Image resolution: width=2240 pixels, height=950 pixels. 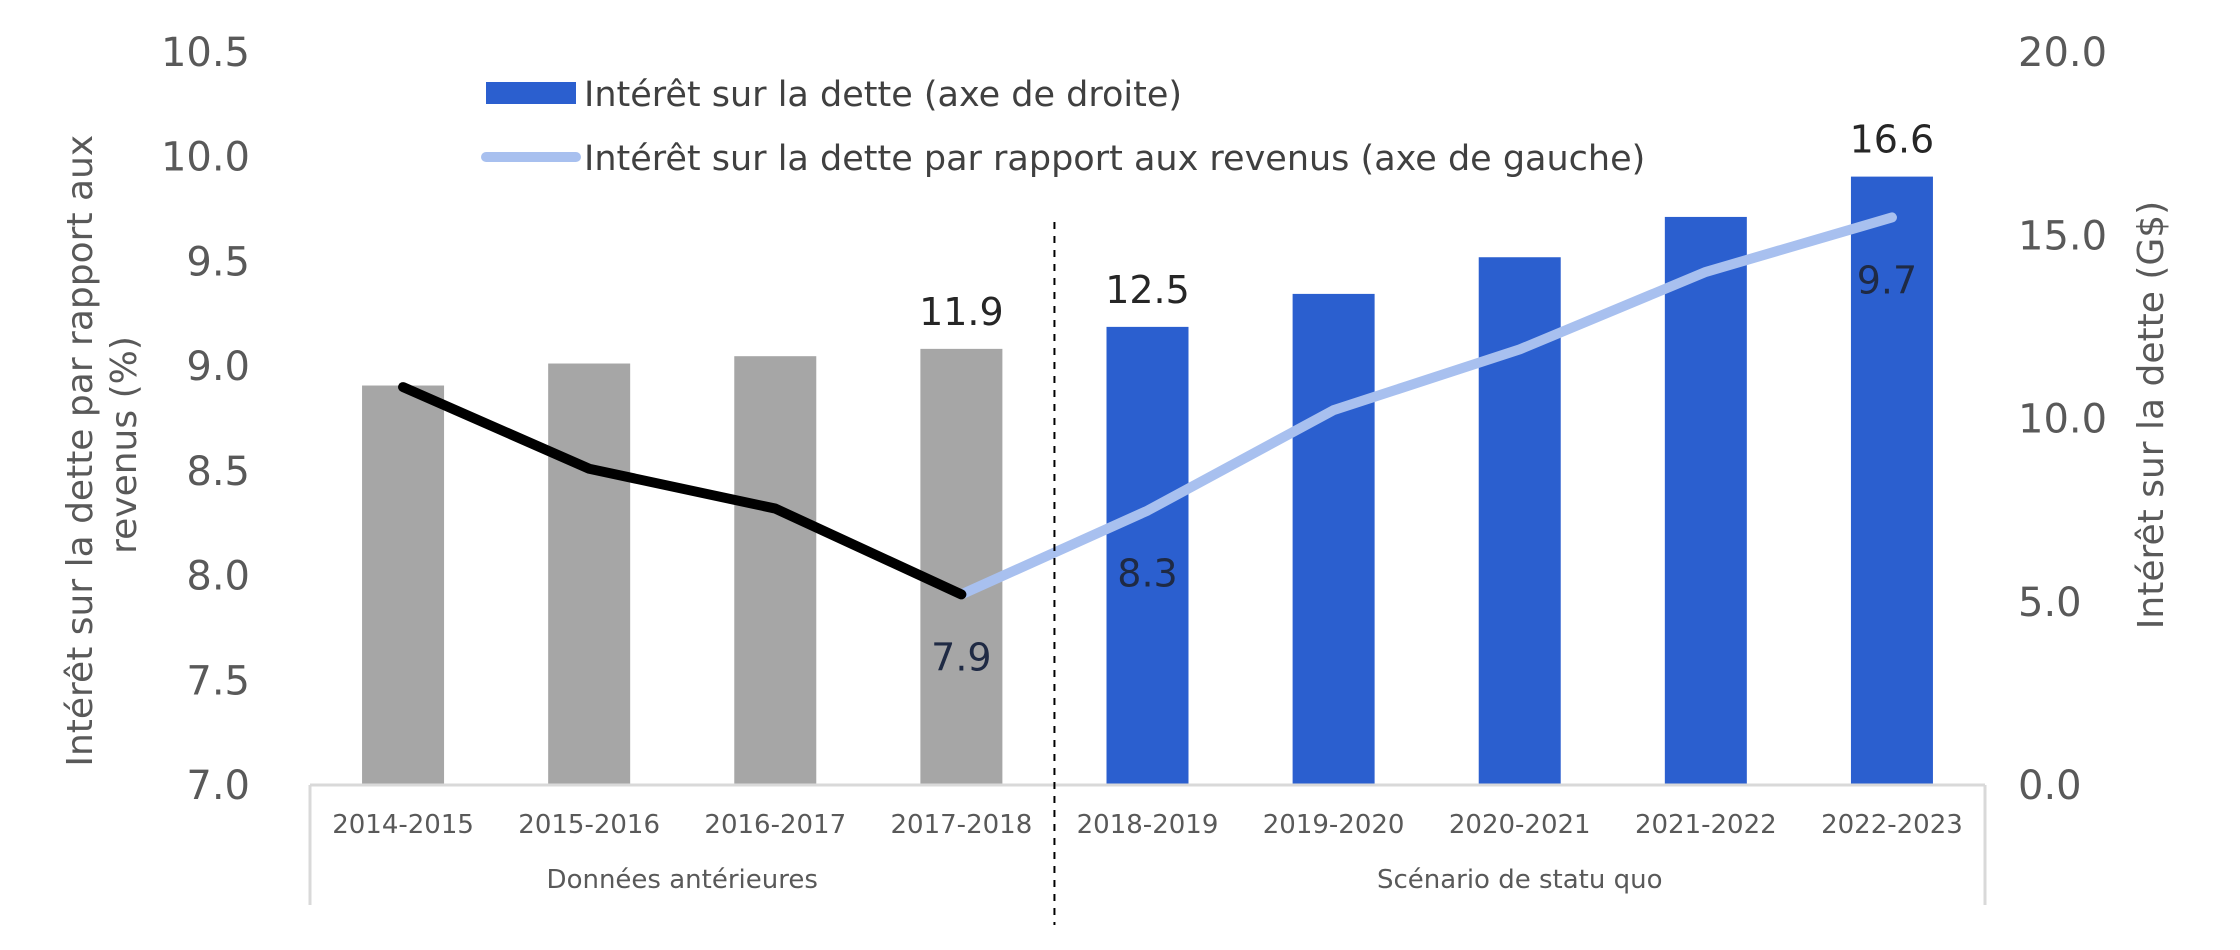 I want to click on y-left-tick-7.5: 7.5, so click(x=218, y=681).